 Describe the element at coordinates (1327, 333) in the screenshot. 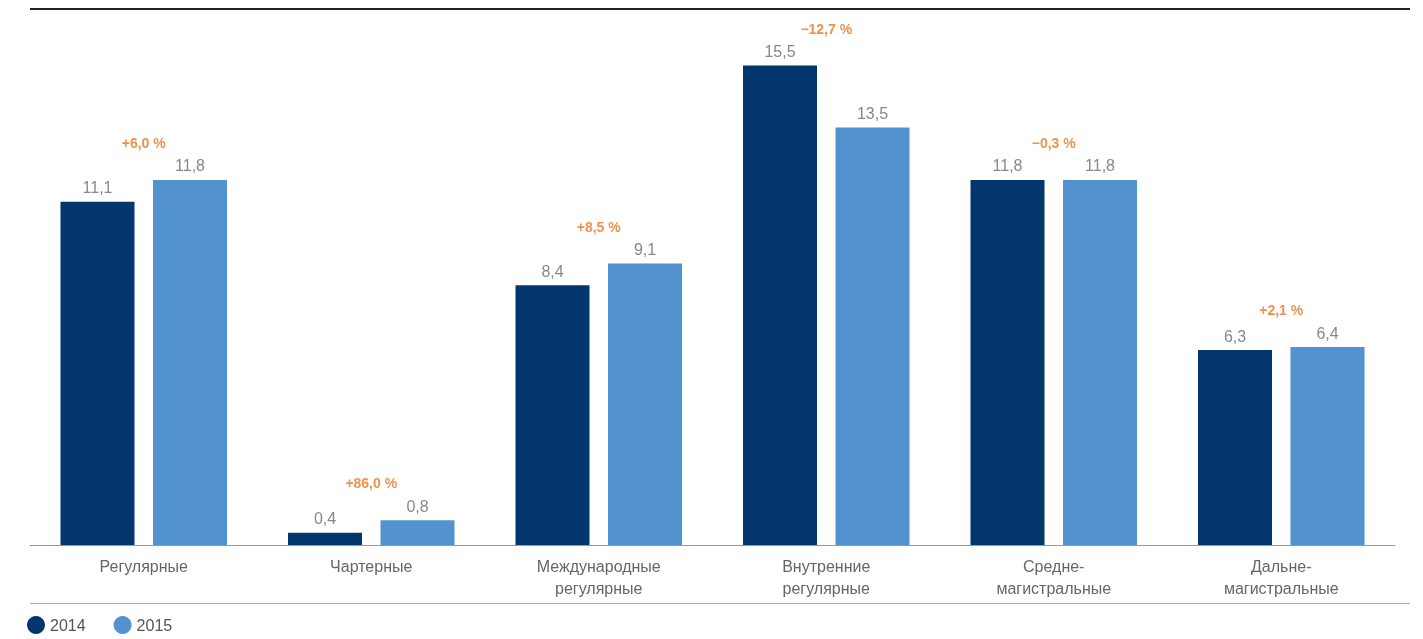

I see `data-label: 6,4` at that location.